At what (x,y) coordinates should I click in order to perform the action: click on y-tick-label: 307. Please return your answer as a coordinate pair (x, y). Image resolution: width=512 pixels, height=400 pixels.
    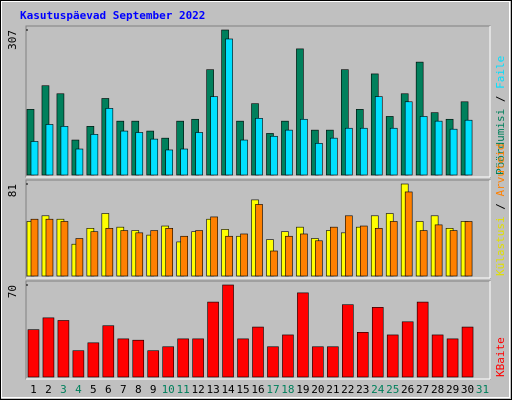
    Looking at the image, I should click on (12, 40).